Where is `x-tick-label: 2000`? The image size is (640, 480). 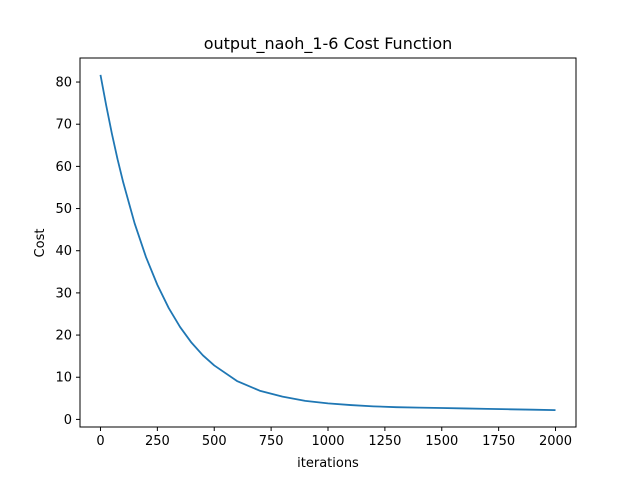
x-tick-label: 2000 is located at coordinates (555, 441).